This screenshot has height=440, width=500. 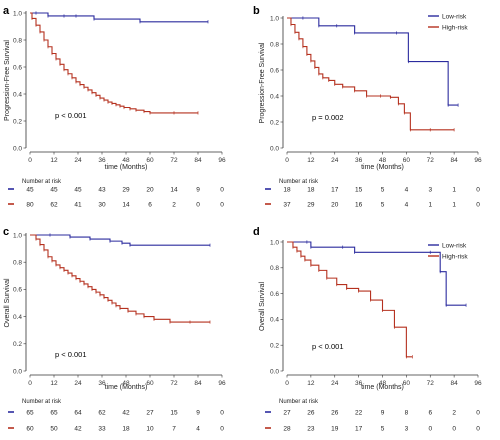 I want to click on panel-letter: d, so click(x=256, y=232).